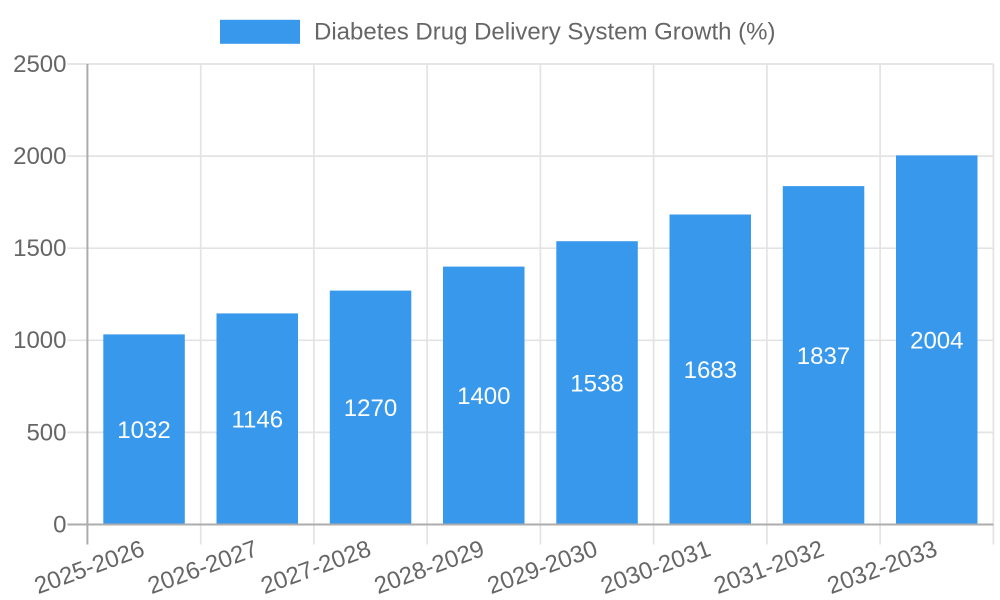  What do you see at coordinates (483, 396) in the screenshot?
I see `svg-text: 1400` at bounding box center [483, 396].